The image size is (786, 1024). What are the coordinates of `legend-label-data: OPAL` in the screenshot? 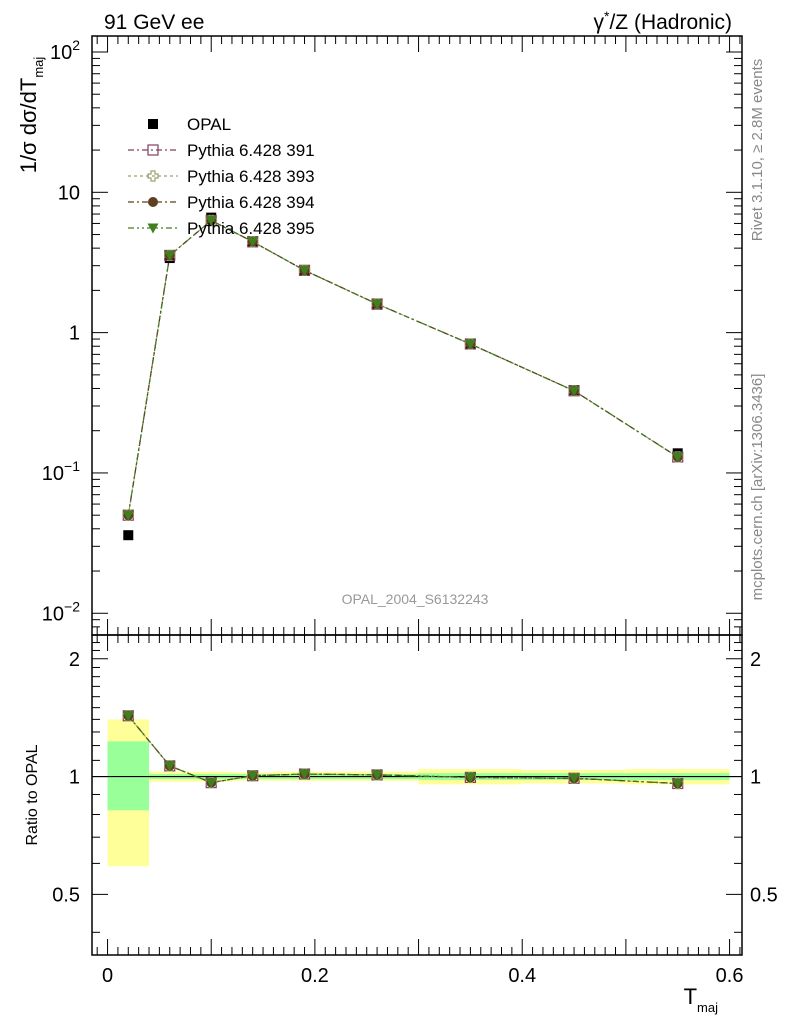 It's located at (209, 124).